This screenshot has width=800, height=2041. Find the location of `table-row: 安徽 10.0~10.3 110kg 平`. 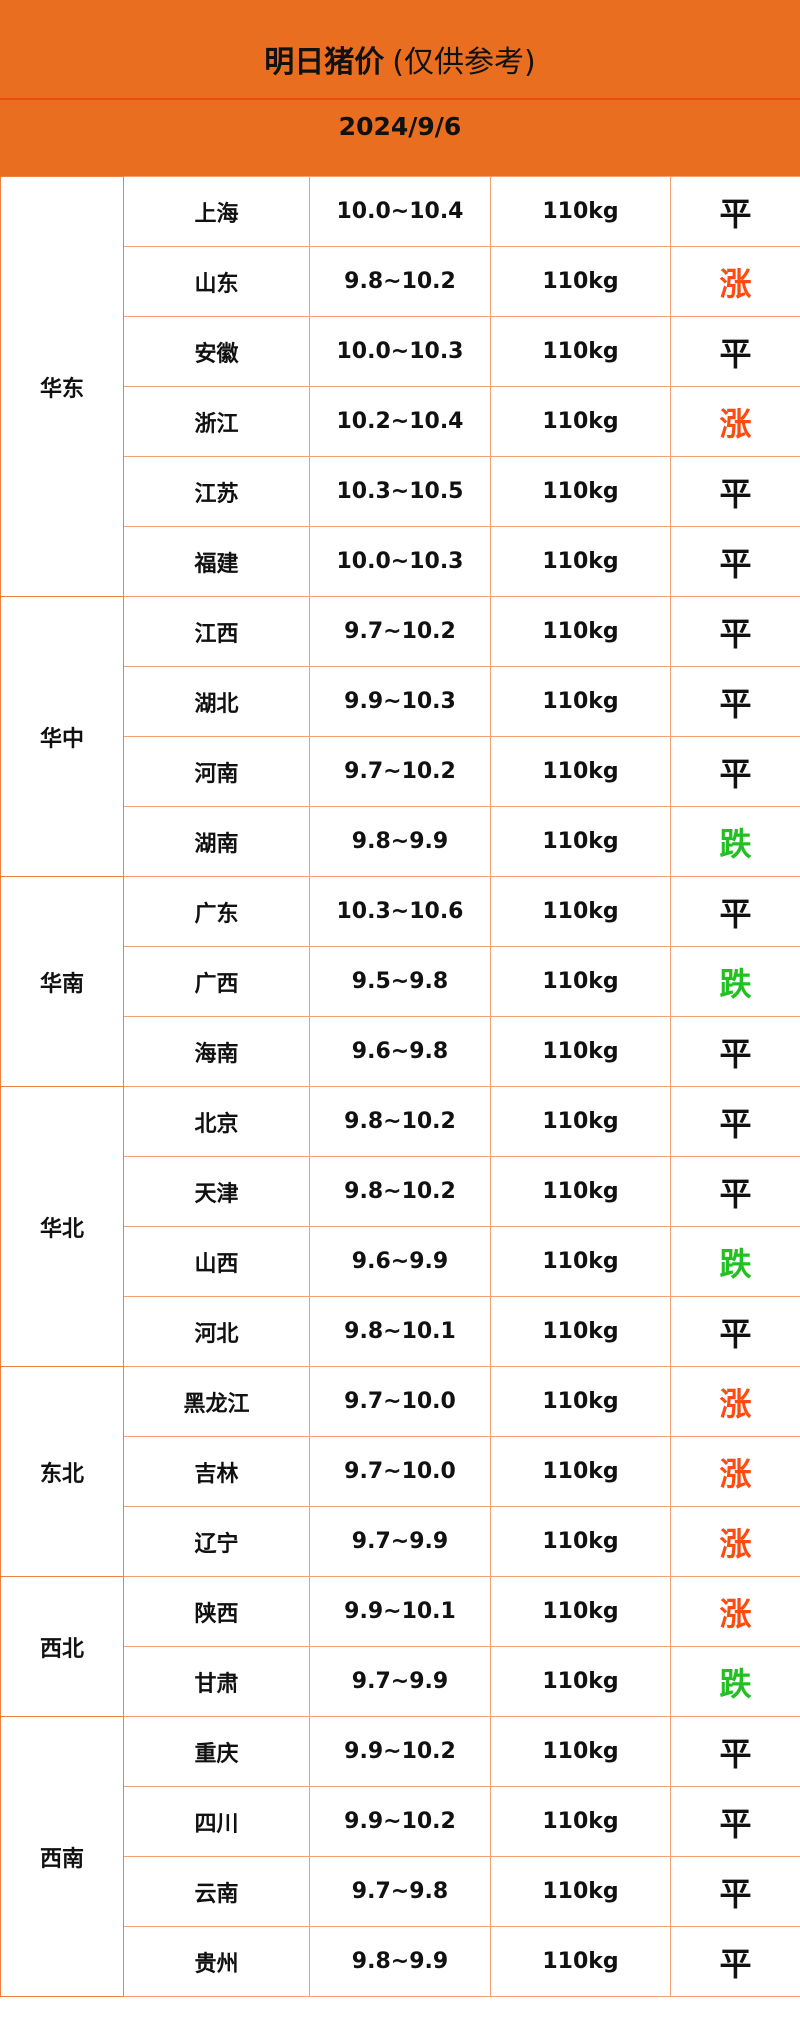

table-row: 安徽 10.0~10.3 110kg 平 is located at coordinates (400, 351).